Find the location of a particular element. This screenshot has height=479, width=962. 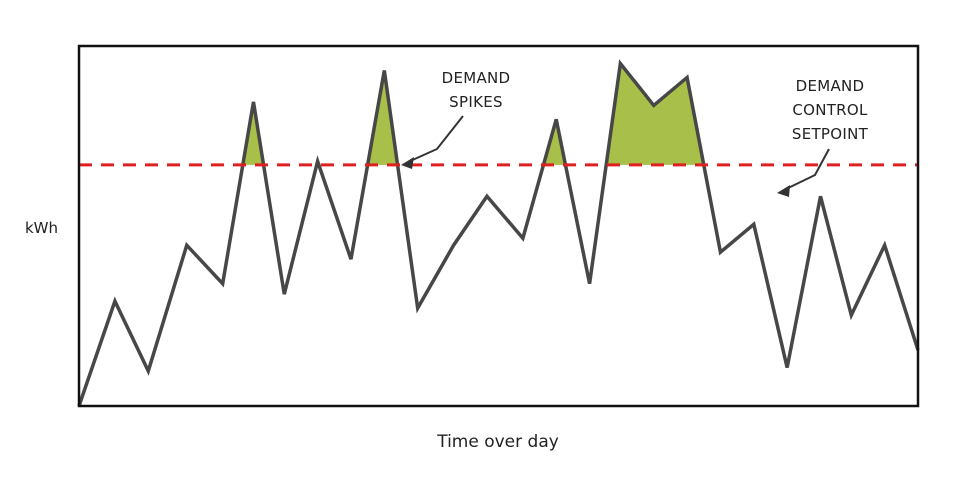

spikes-label-line2: SPIKES is located at coordinates (476, 102).